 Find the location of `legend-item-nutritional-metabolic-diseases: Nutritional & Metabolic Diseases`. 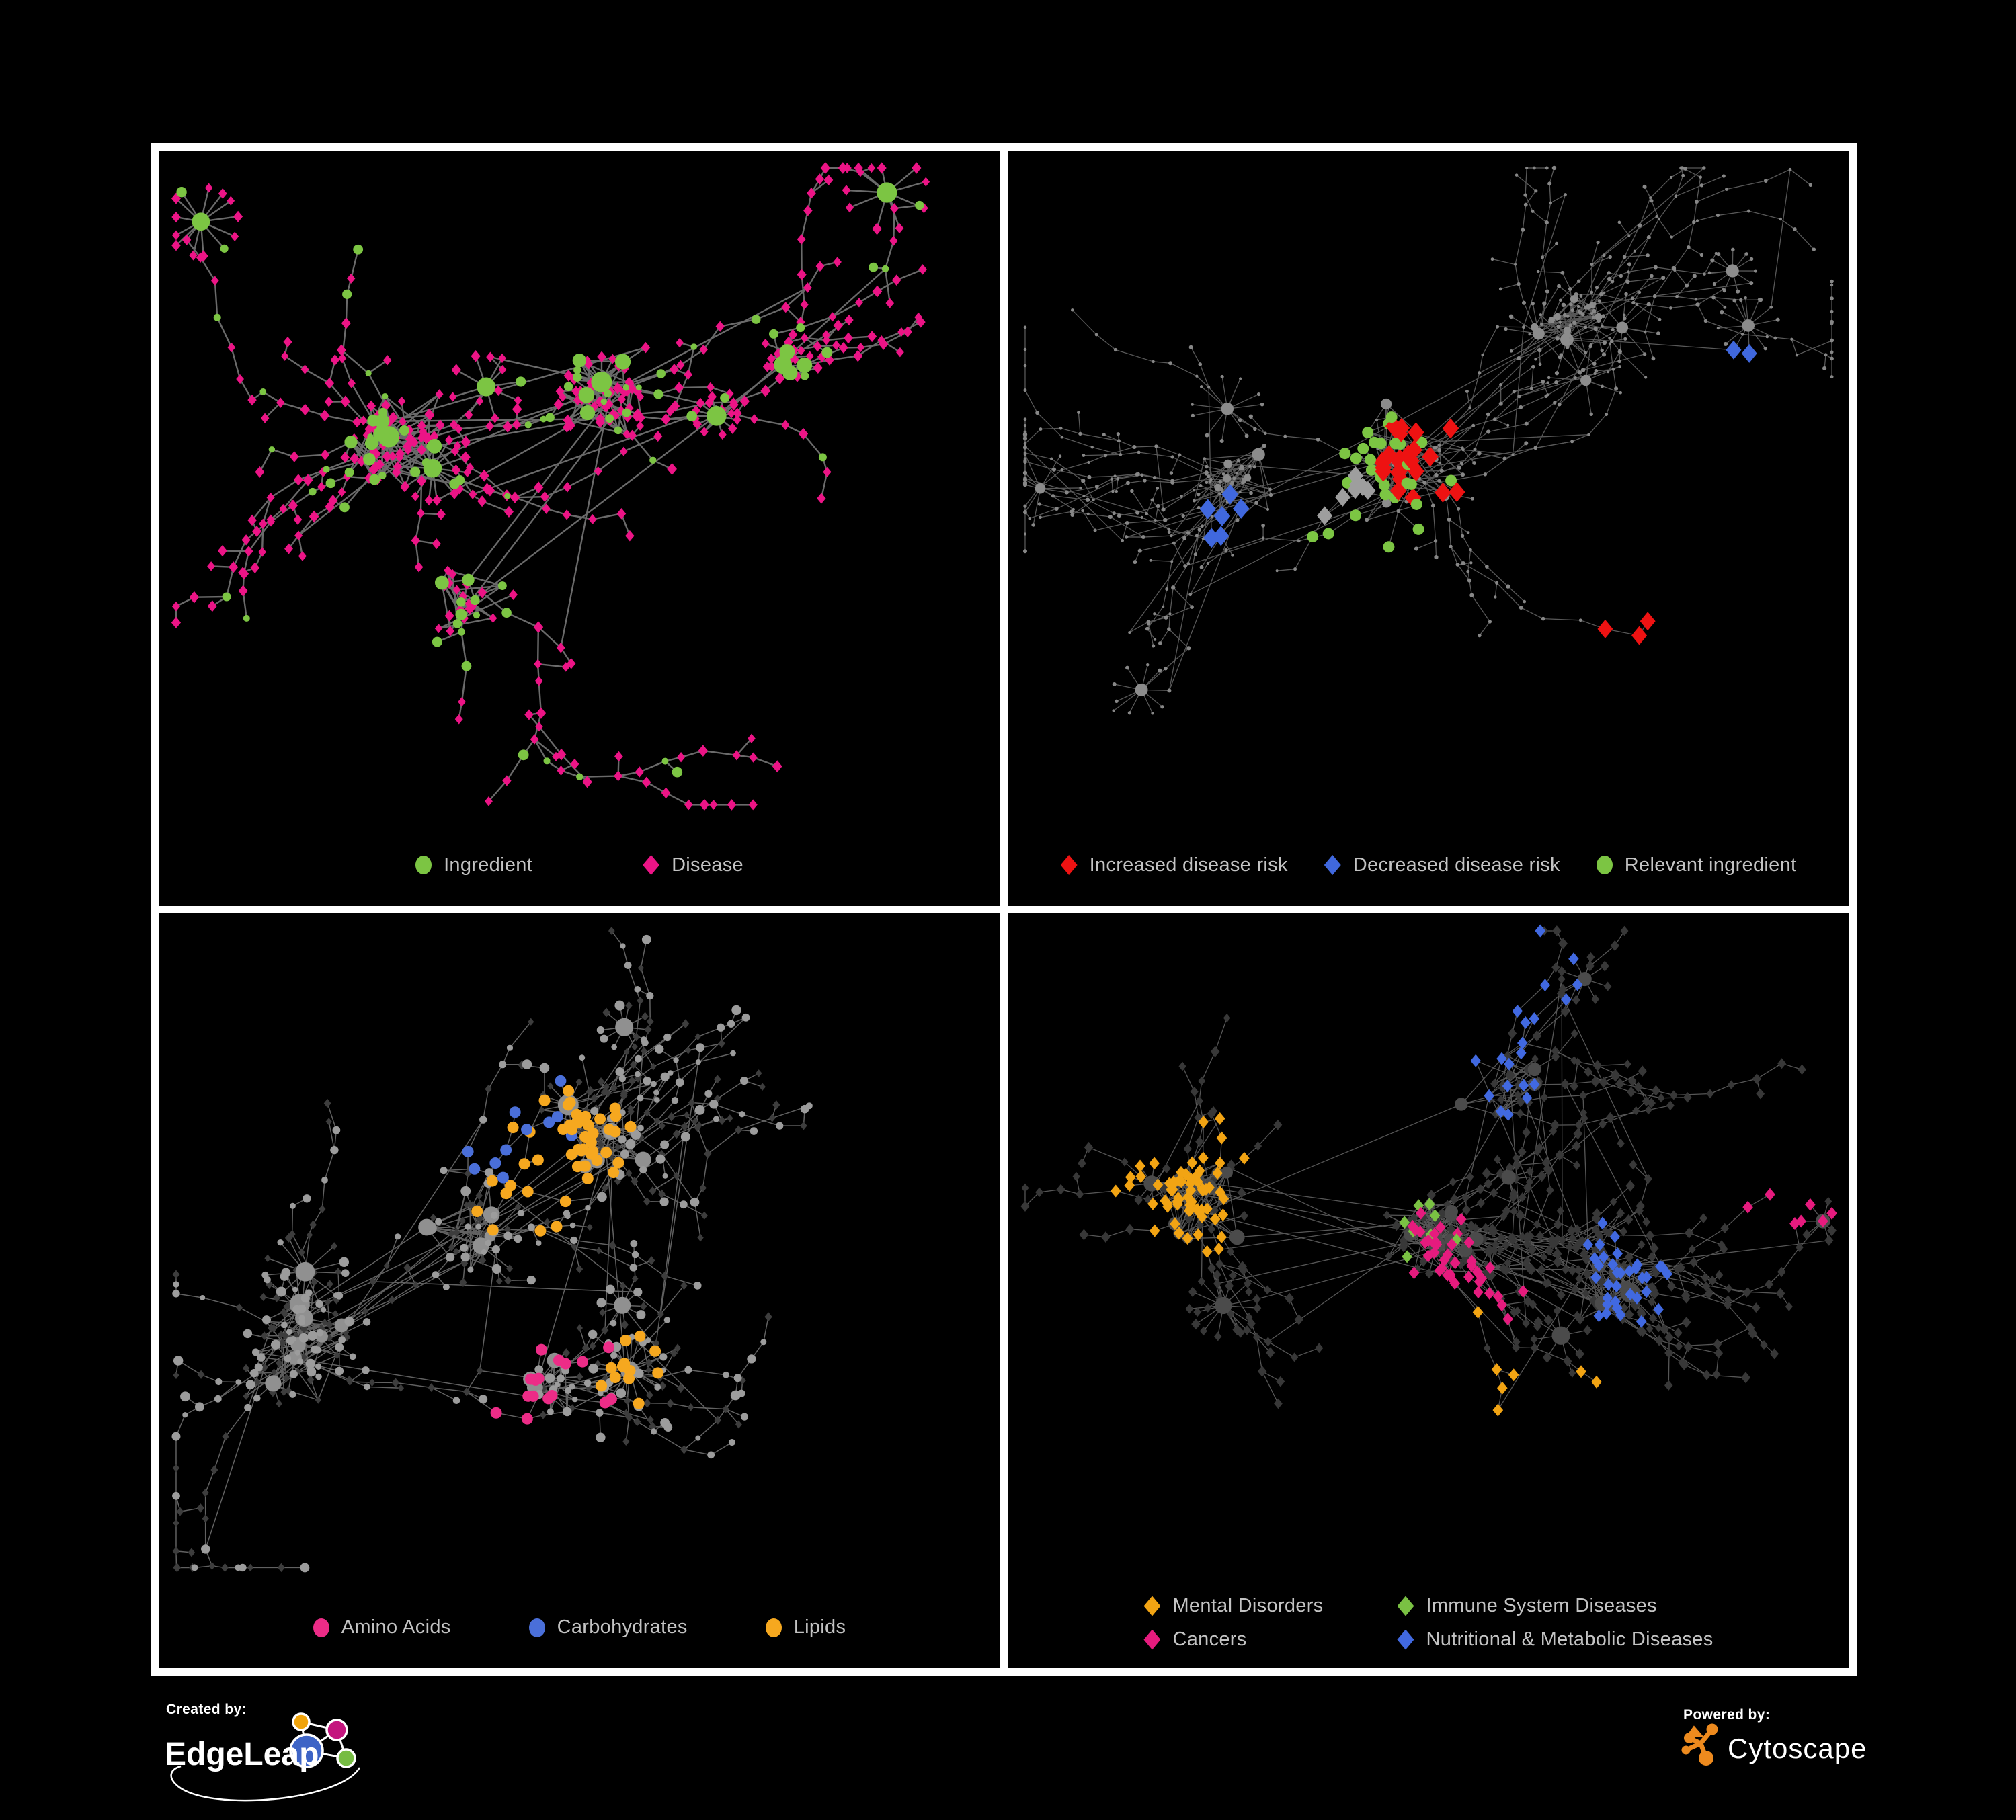

legend-item-nutritional-metabolic-diseases: Nutritional & Metabolic Diseases is located at coordinates (1555, 1640).